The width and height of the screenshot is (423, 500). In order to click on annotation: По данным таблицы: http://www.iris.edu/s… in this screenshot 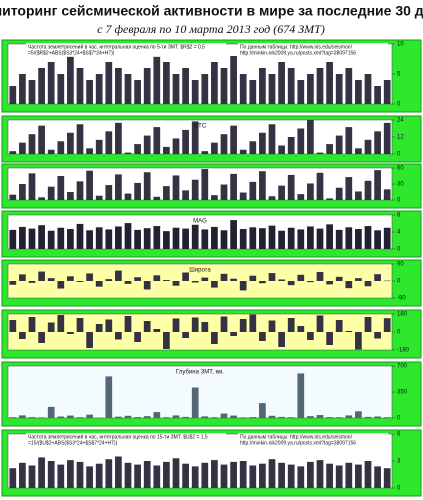, I will do `click(296, 437)`.